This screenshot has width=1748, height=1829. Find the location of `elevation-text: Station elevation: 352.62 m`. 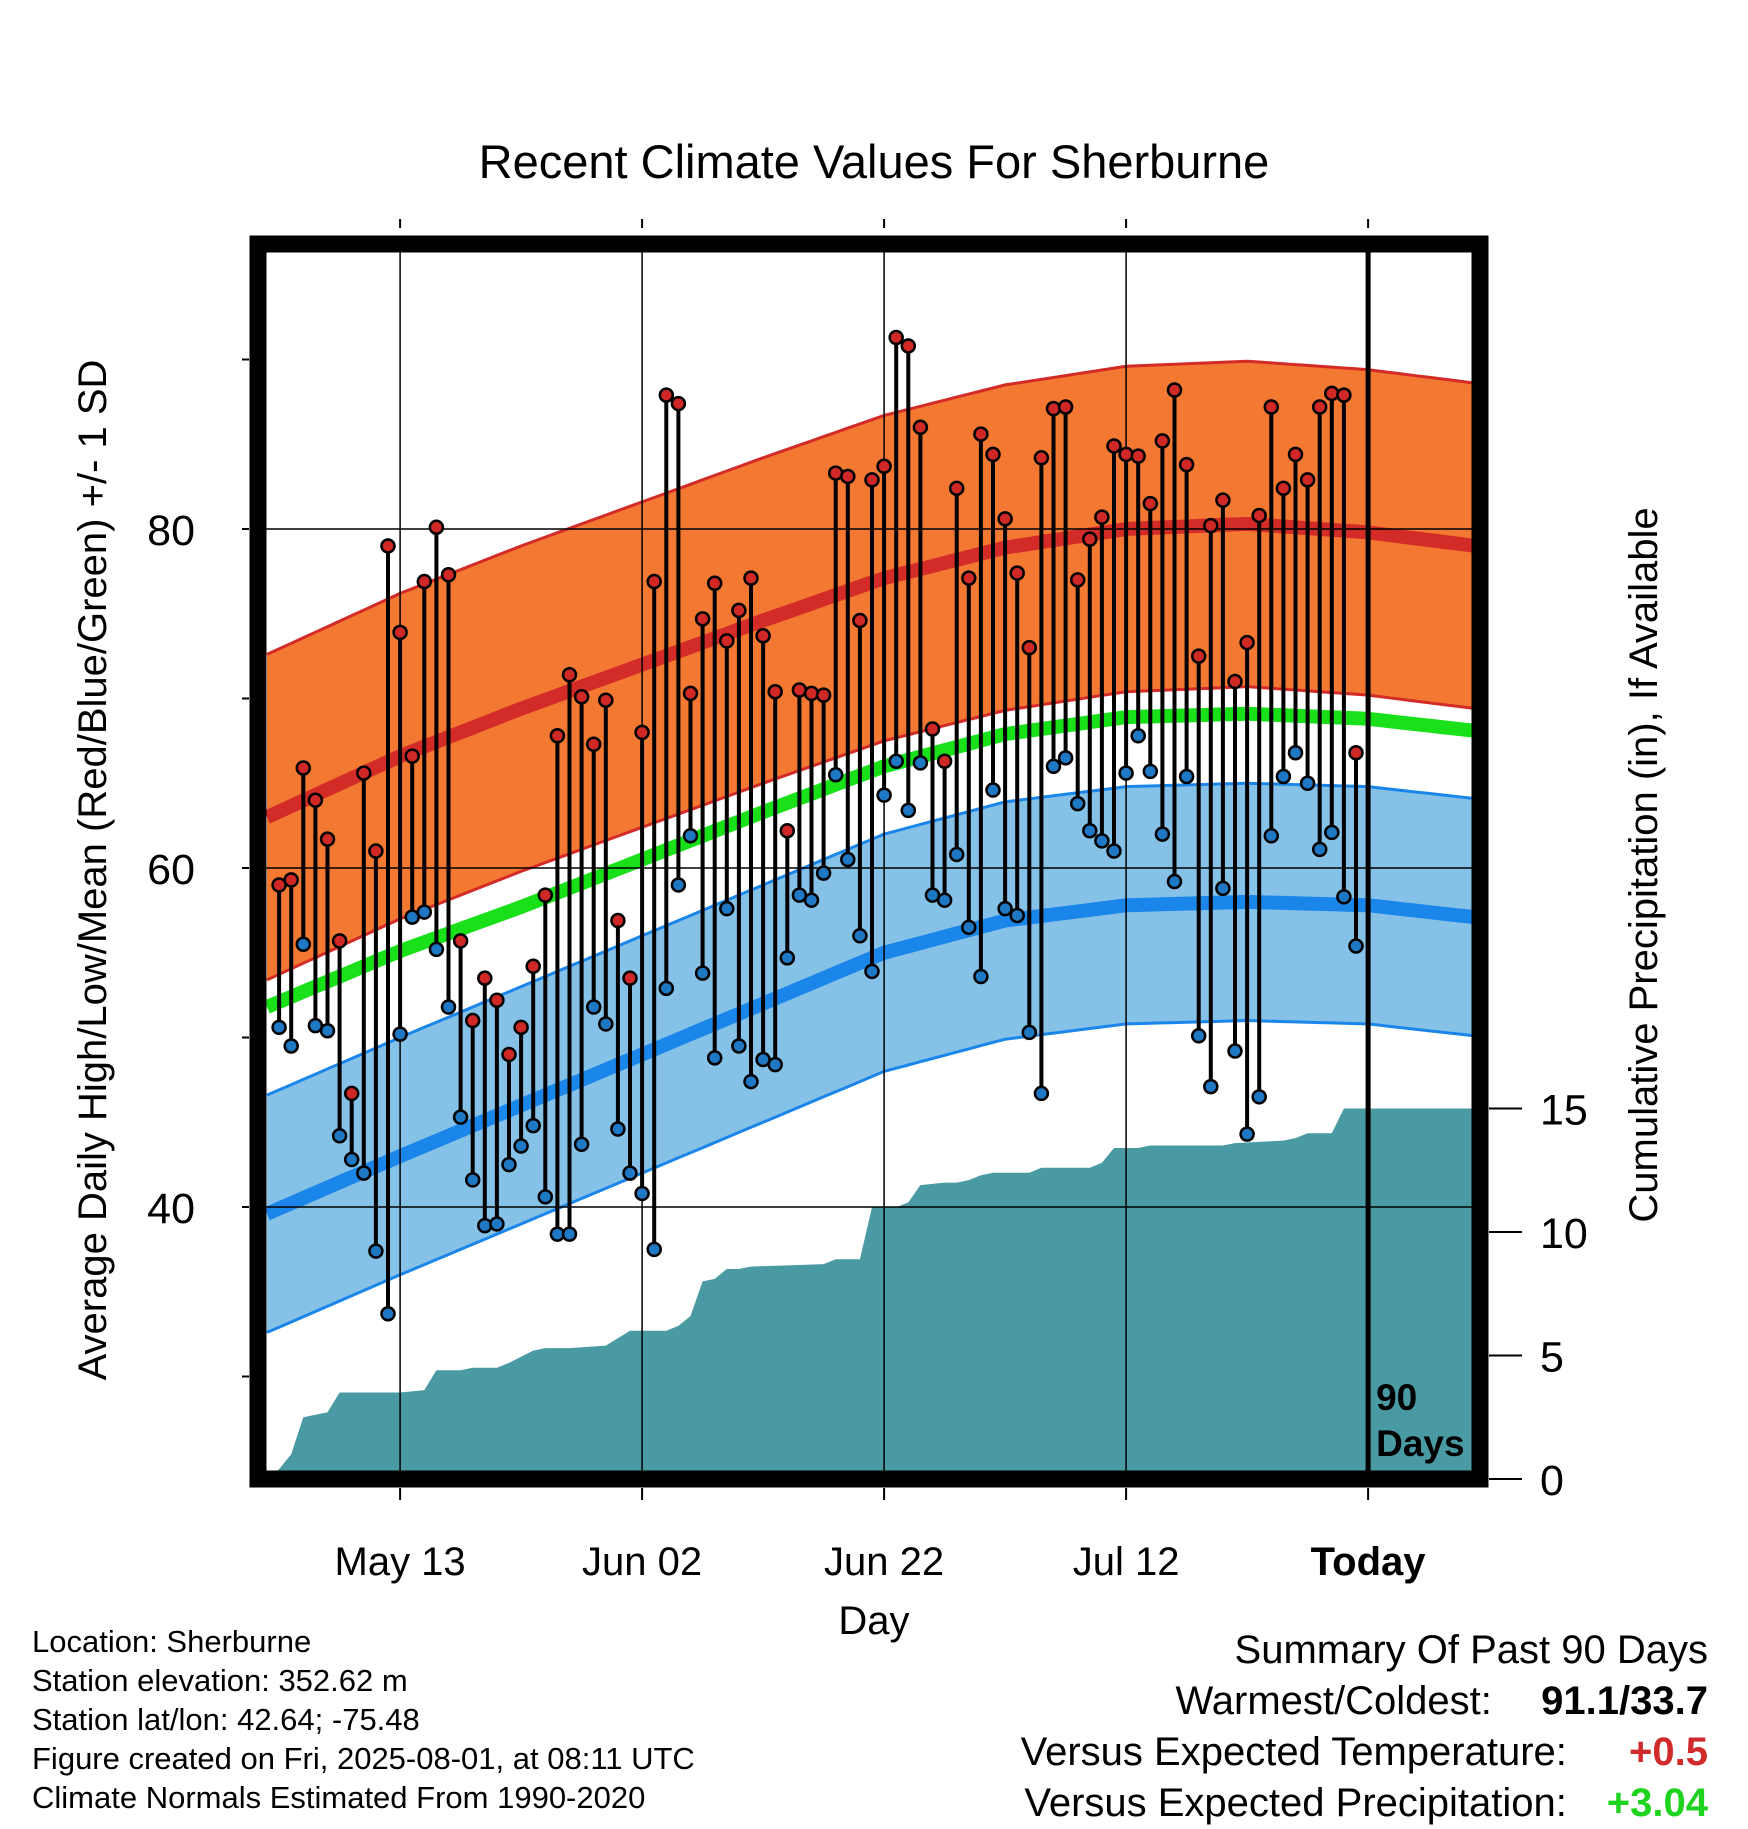

elevation-text: Station elevation: 352.62 m is located at coordinates (220, 1680).